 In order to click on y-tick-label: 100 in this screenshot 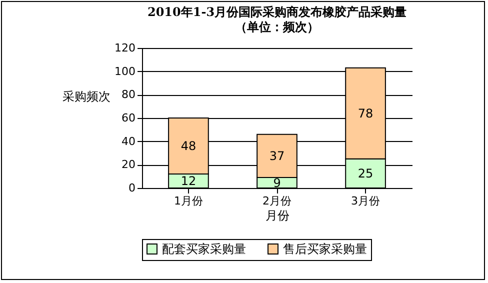, I will do `click(125, 71)`.